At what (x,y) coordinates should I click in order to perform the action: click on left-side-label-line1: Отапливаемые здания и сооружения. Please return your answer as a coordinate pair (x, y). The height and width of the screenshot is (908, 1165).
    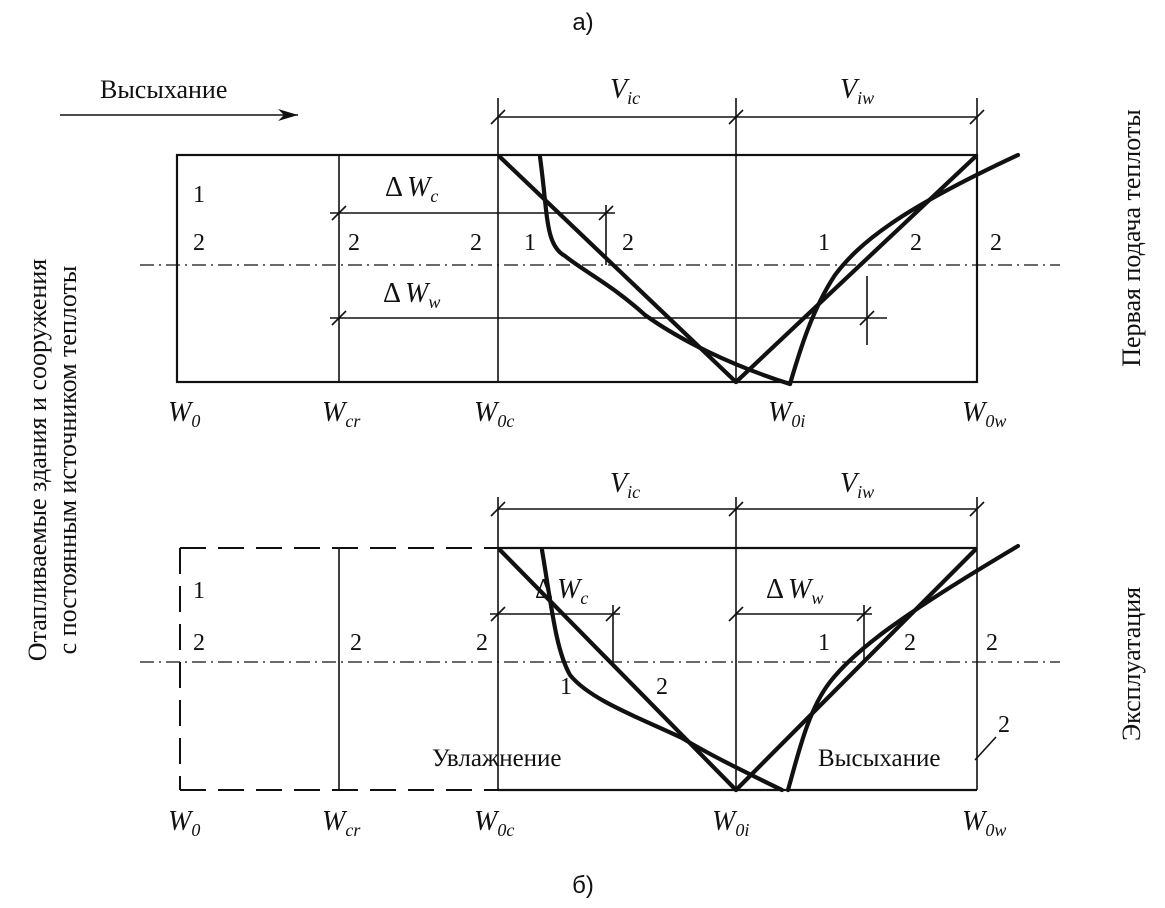
    Looking at the image, I should click on (37, 460).